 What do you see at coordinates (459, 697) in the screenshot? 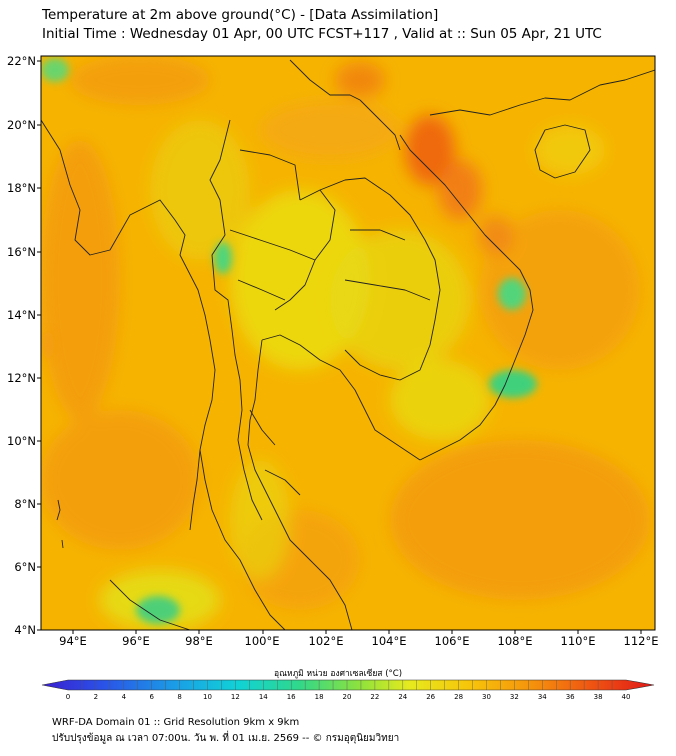
I see `colorbar-tick-label: 28` at bounding box center [459, 697].